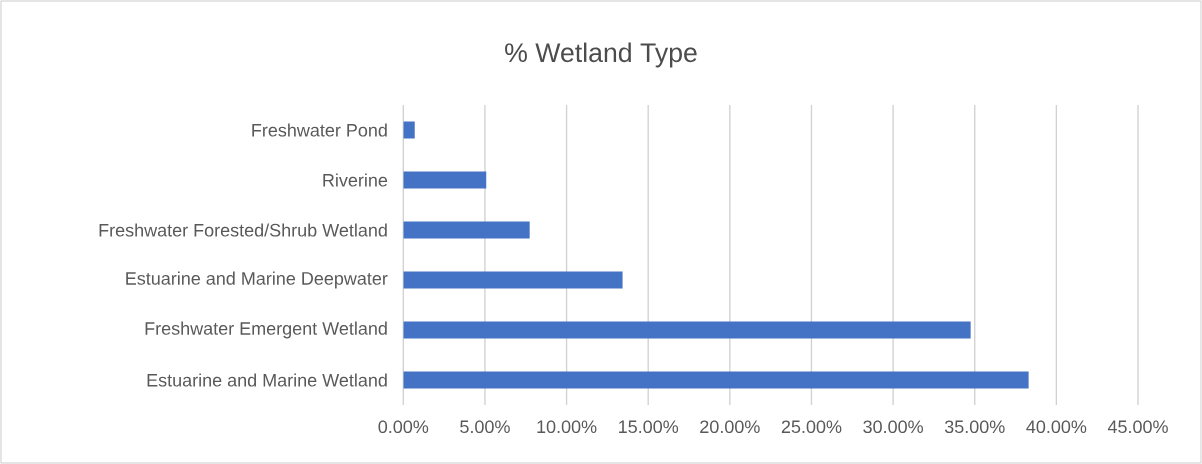  What do you see at coordinates (485, 427) in the screenshot?
I see `x-tick-label: 5.00%` at bounding box center [485, 427].